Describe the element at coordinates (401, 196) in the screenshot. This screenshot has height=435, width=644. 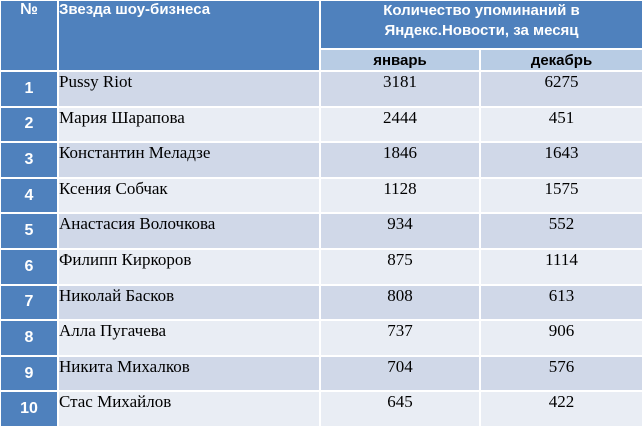
I see `january-value: 1128` at that location.